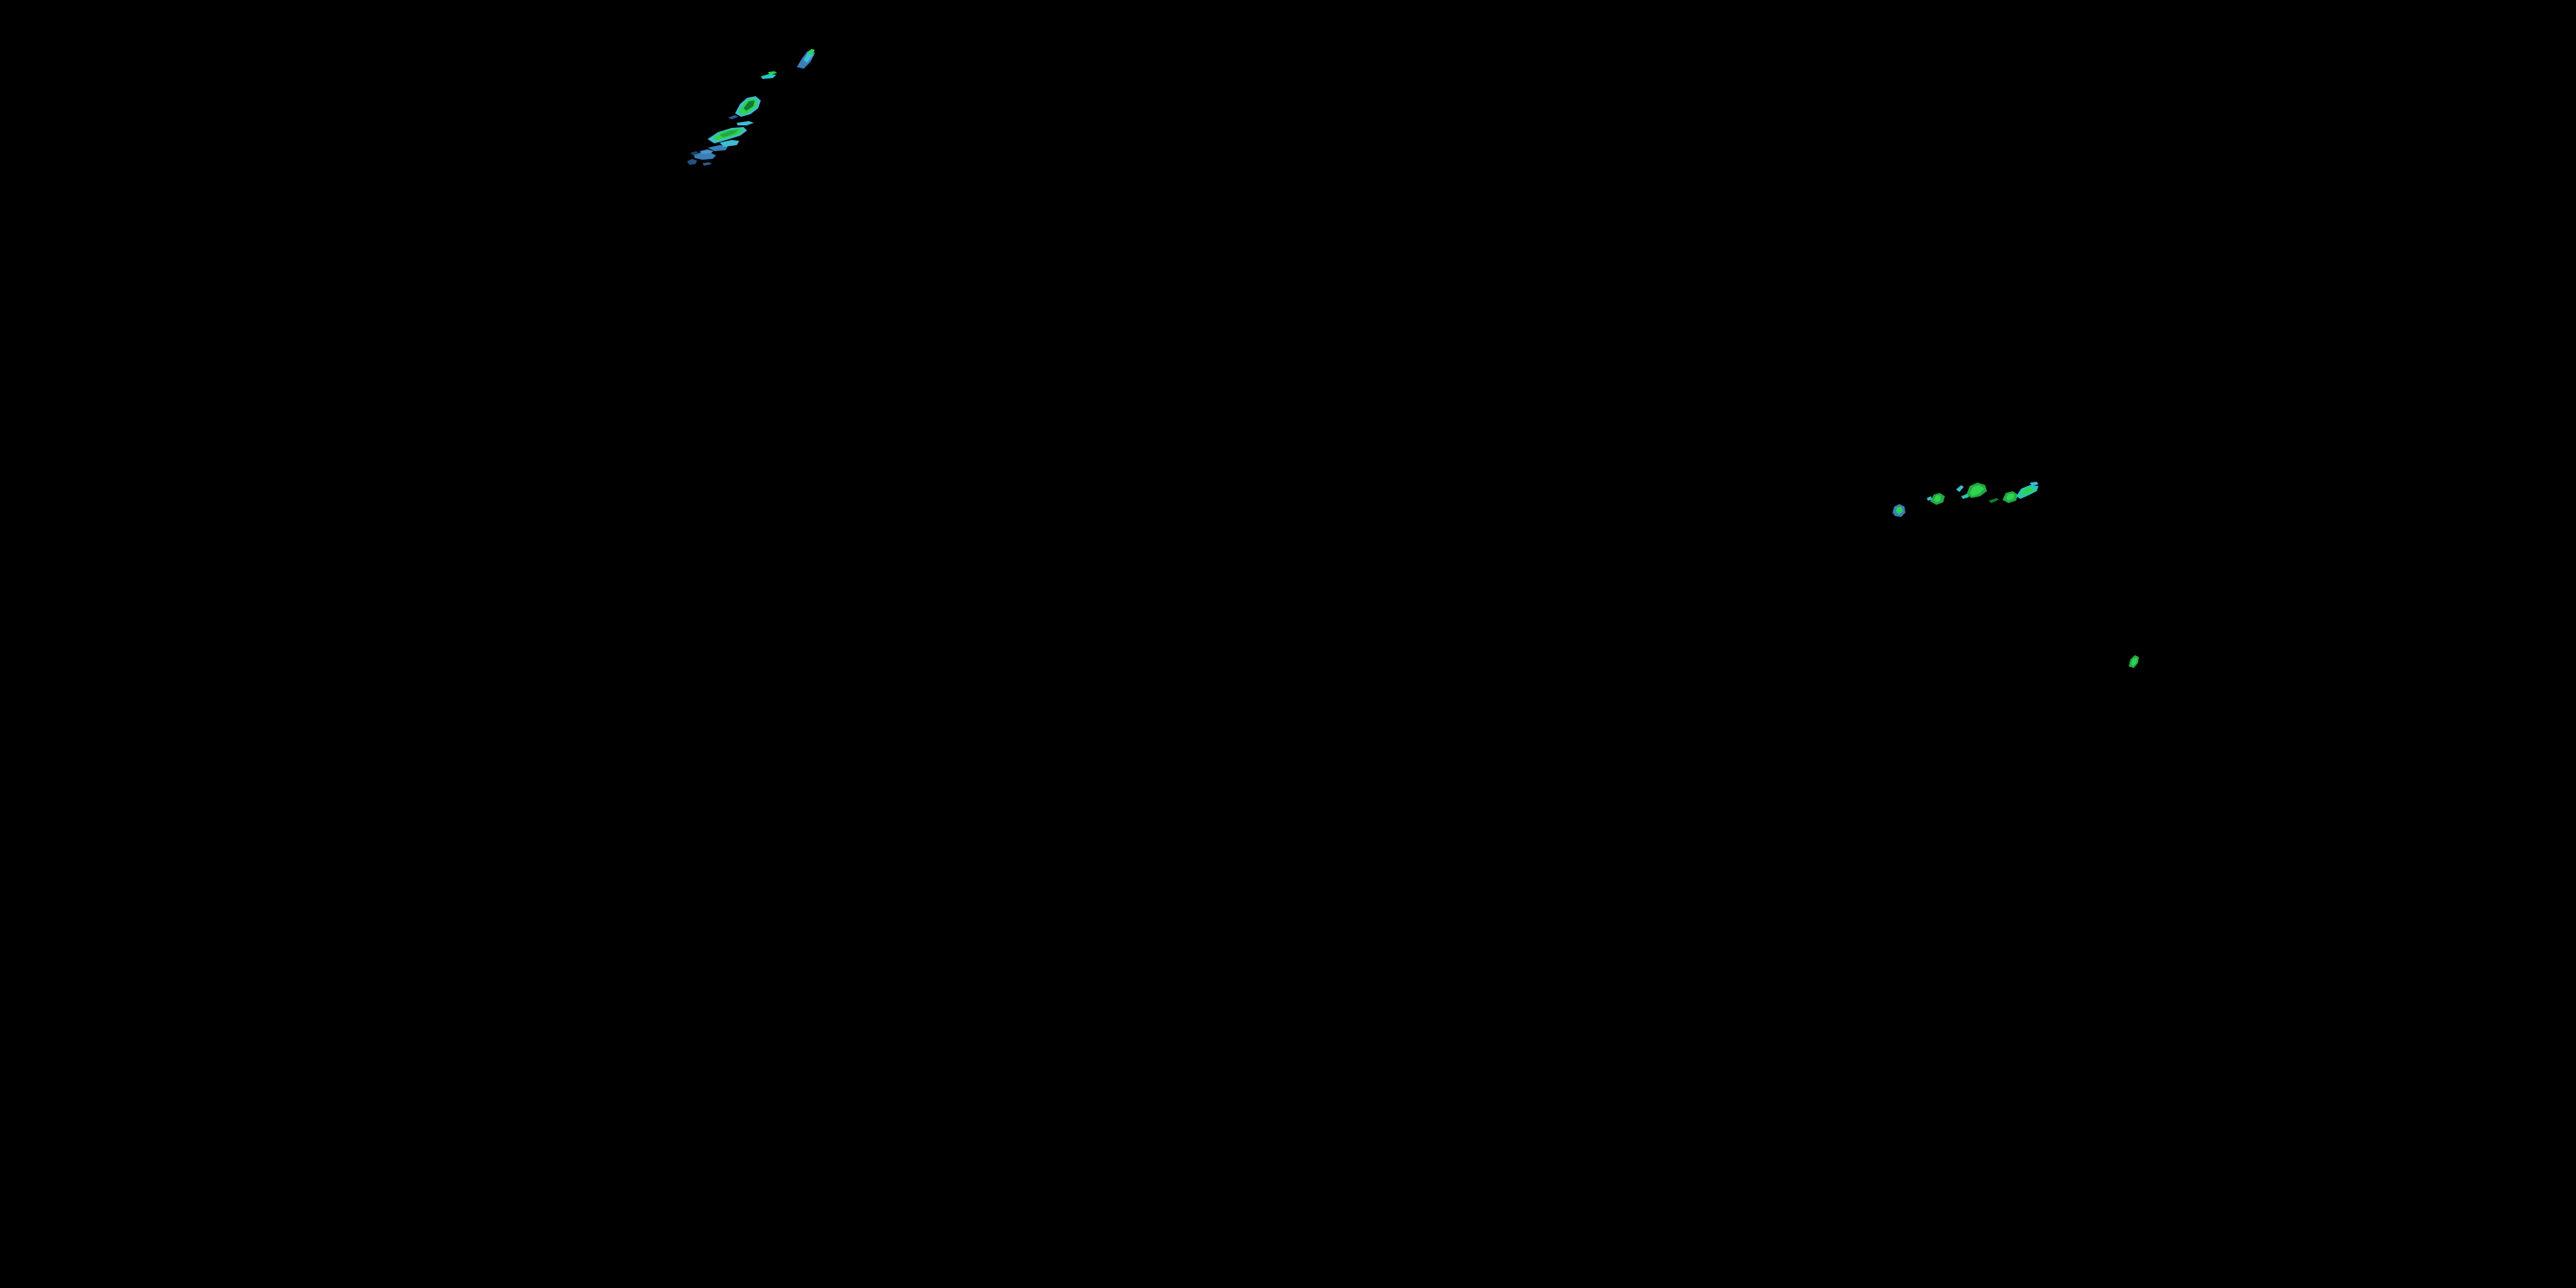 The image size is (2576, 1288). I want to click on island-e-7b, so click(2034, 484).